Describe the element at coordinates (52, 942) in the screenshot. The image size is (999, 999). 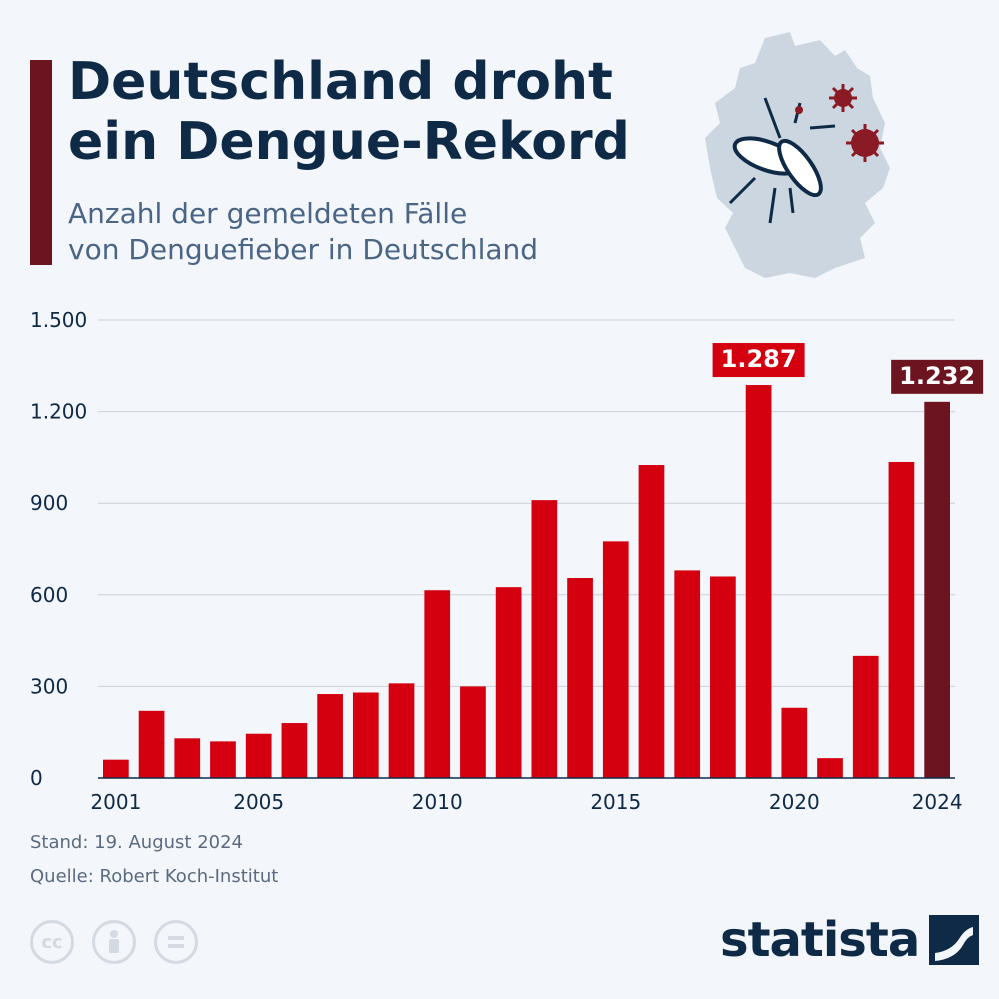
I see `cc-icon: cc` at that location.